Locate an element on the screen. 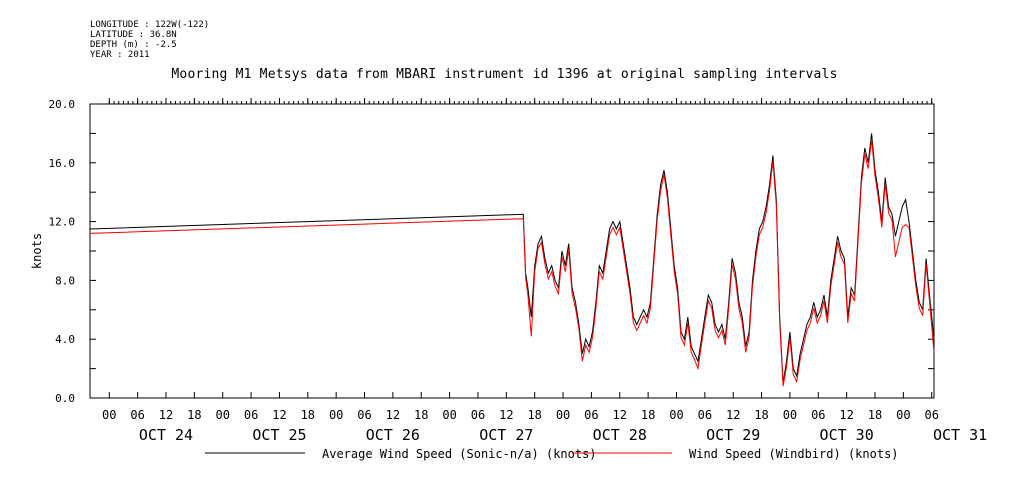 This screenshot has height=504, width=1009. legend-label-windbird: Wind Speed (Windbird) (knots) is located at coordinates (794, 454).